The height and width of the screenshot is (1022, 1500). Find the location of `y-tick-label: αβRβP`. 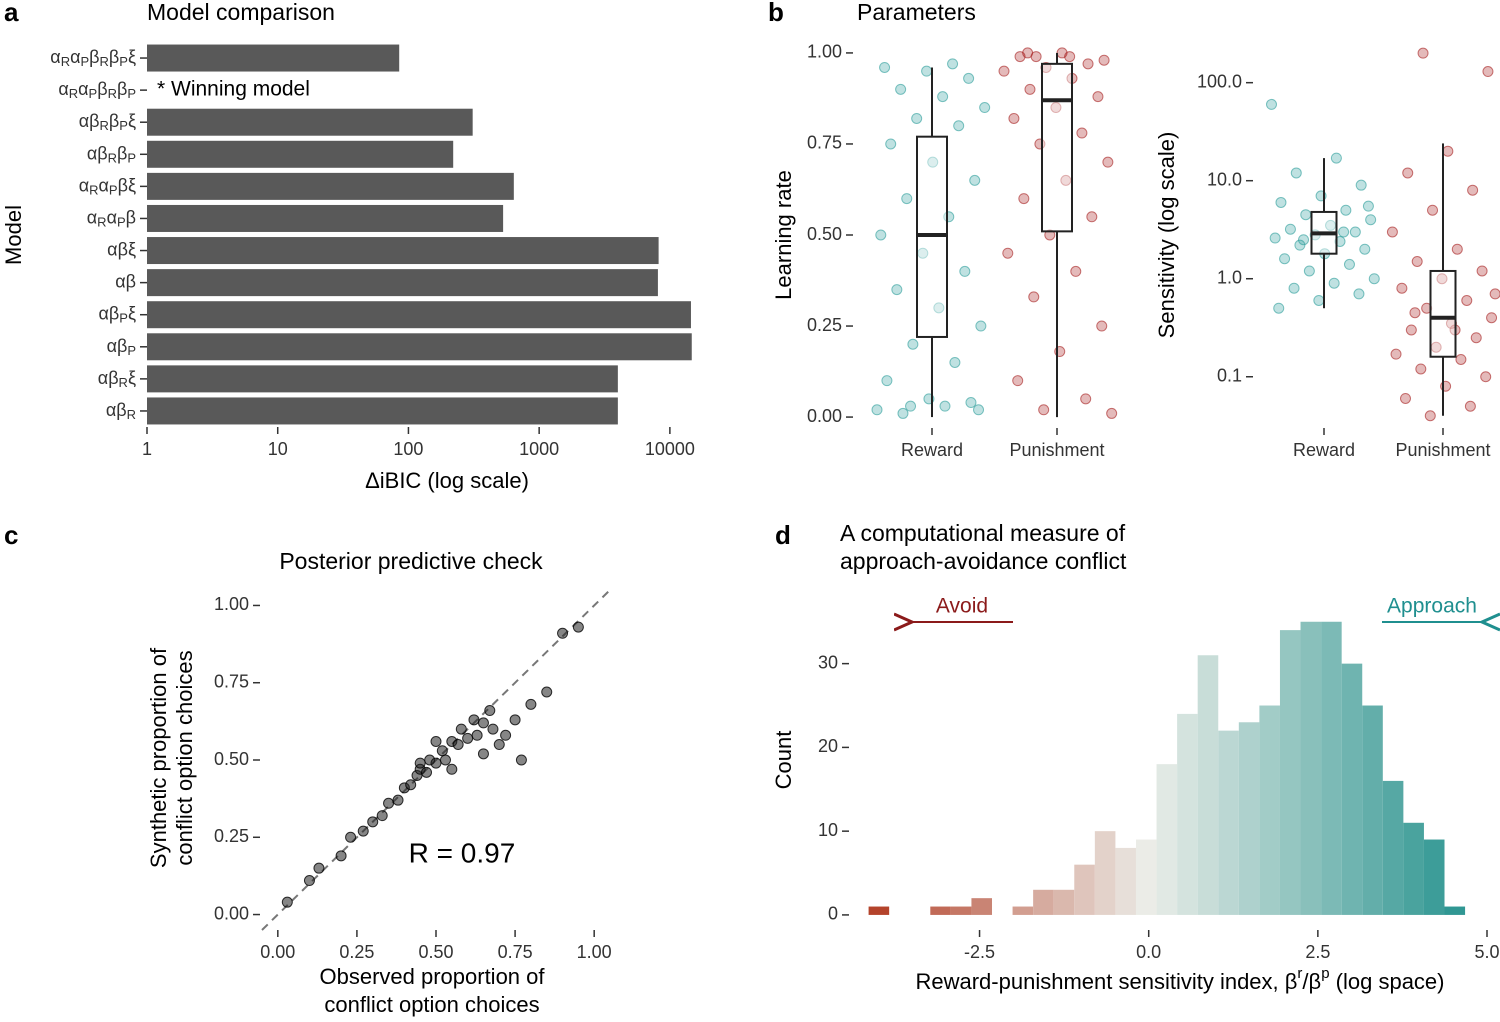

y-tick-label: αβRβP is located at coordinates (111, 154).